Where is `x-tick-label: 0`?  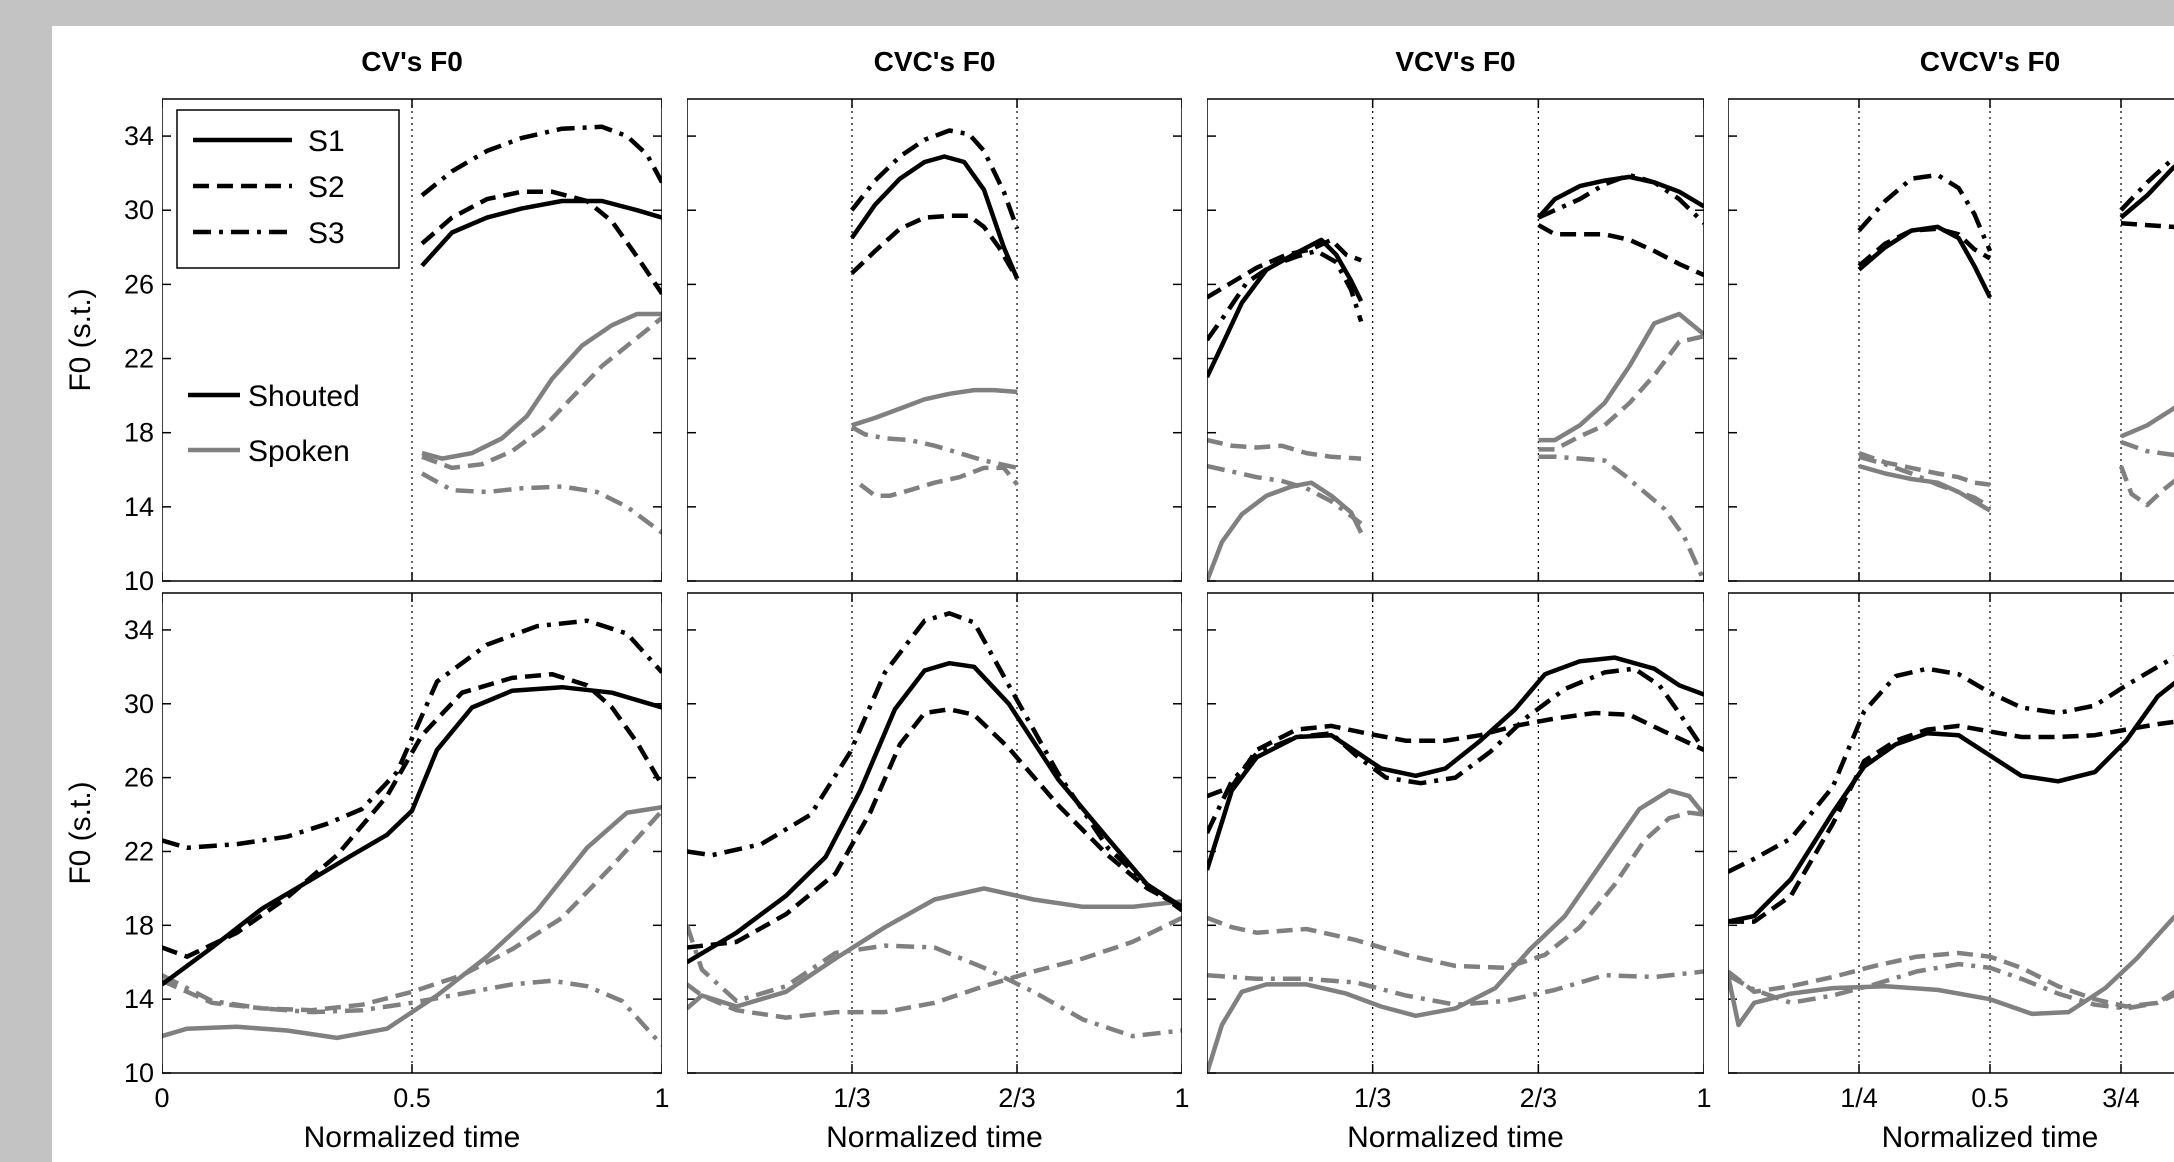
x-tick-label: 0 is located at coordinates (161, 1098).